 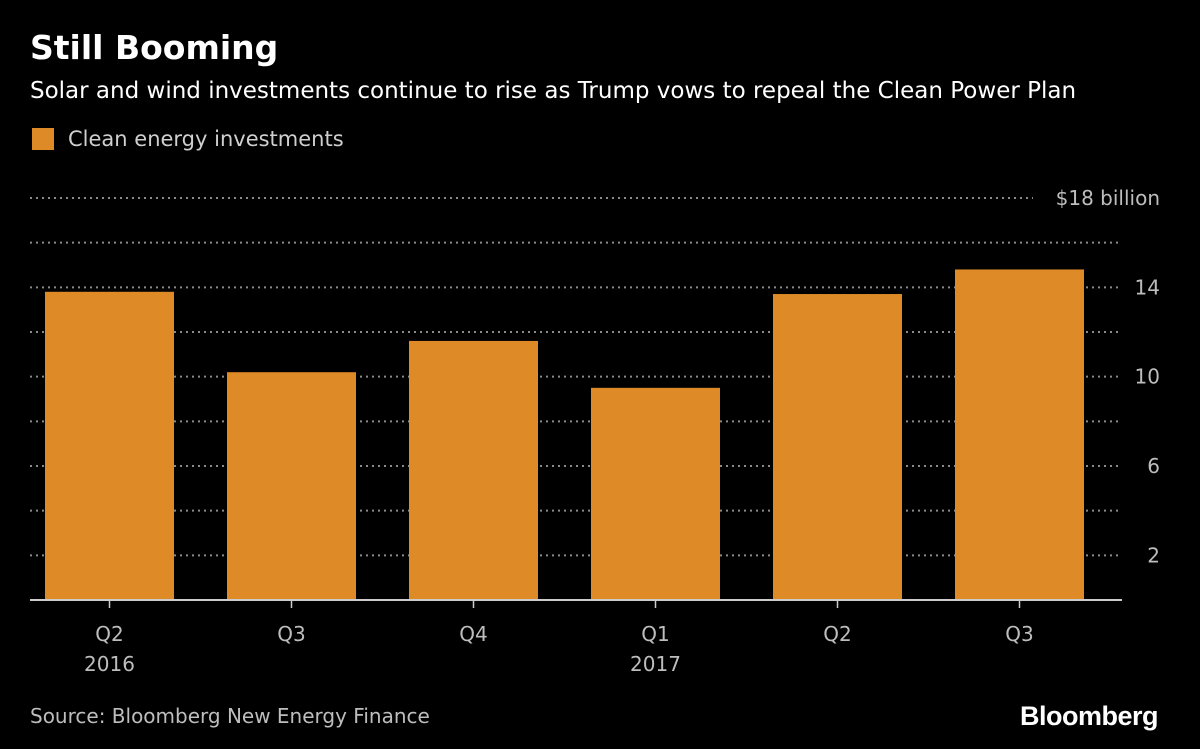 What do you see at coordinates (1147, 377) in the screenshot?
I see `y-tick-label: 10` at bounding box center [1147, 377].